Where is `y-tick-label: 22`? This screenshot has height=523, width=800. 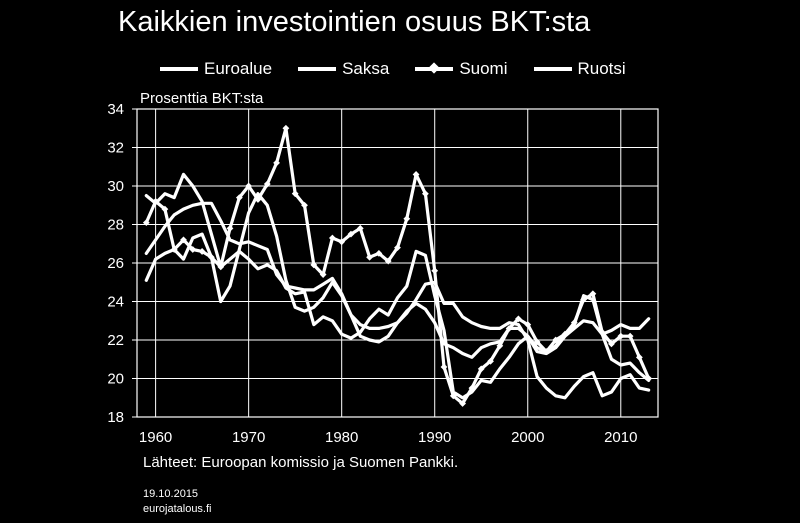 y-tick-label: 22 is located at coordinates (115, 340).